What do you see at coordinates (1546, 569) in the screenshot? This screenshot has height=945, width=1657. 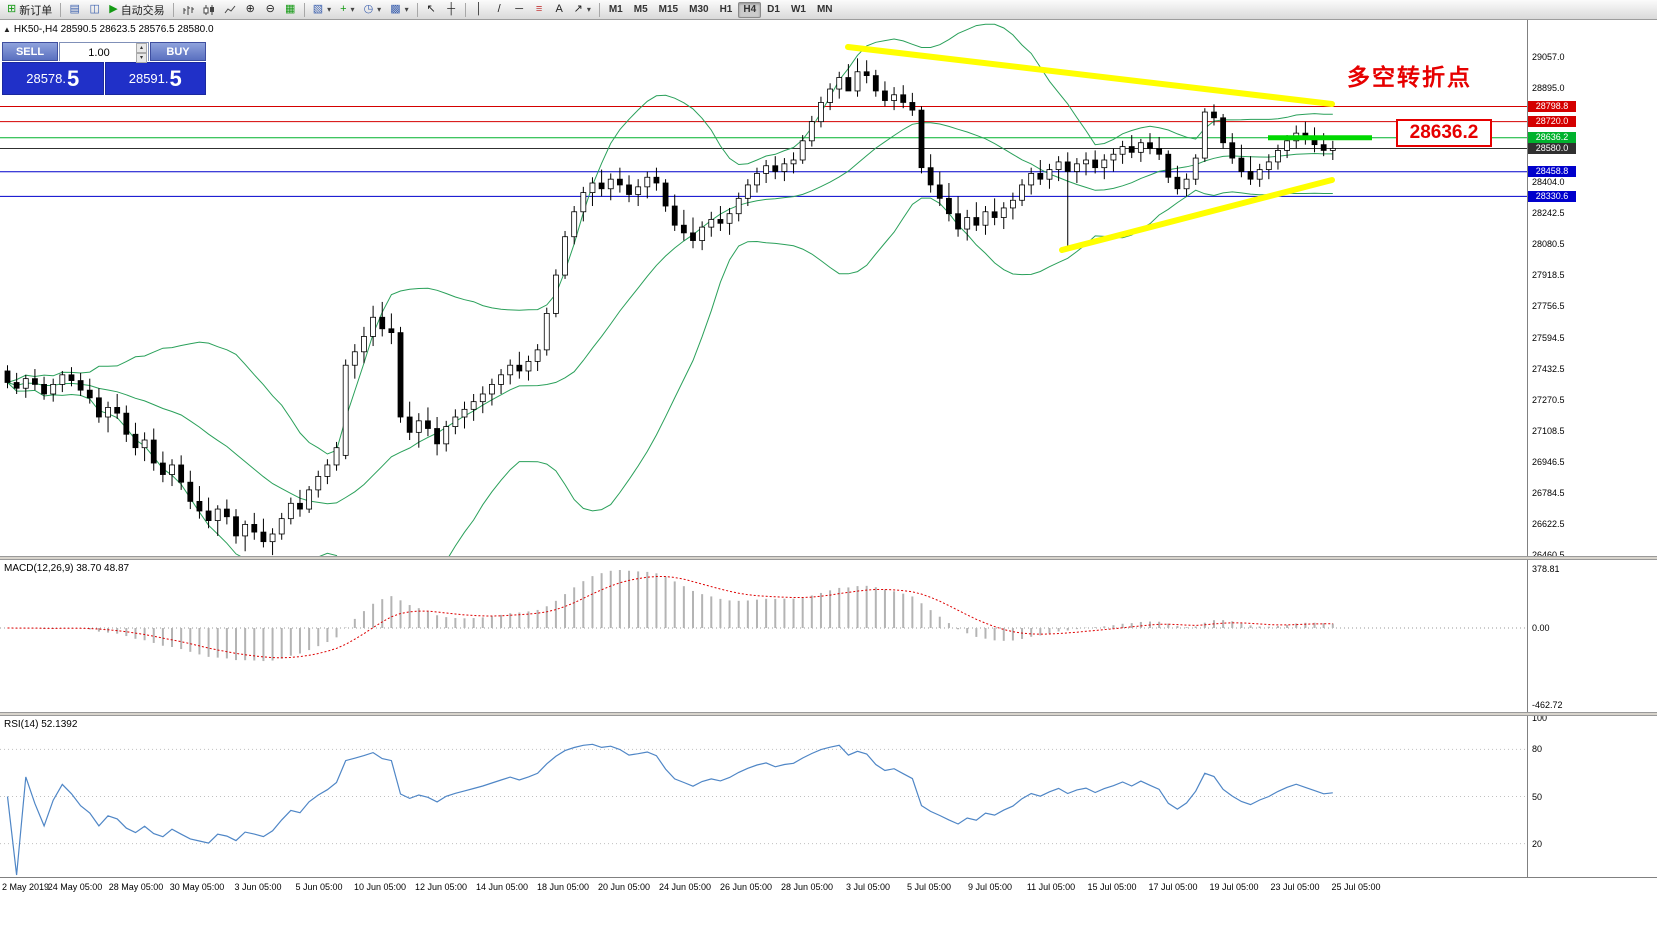 I see `macd-axis-label: 378.81` at bounding box center [1546, 569].